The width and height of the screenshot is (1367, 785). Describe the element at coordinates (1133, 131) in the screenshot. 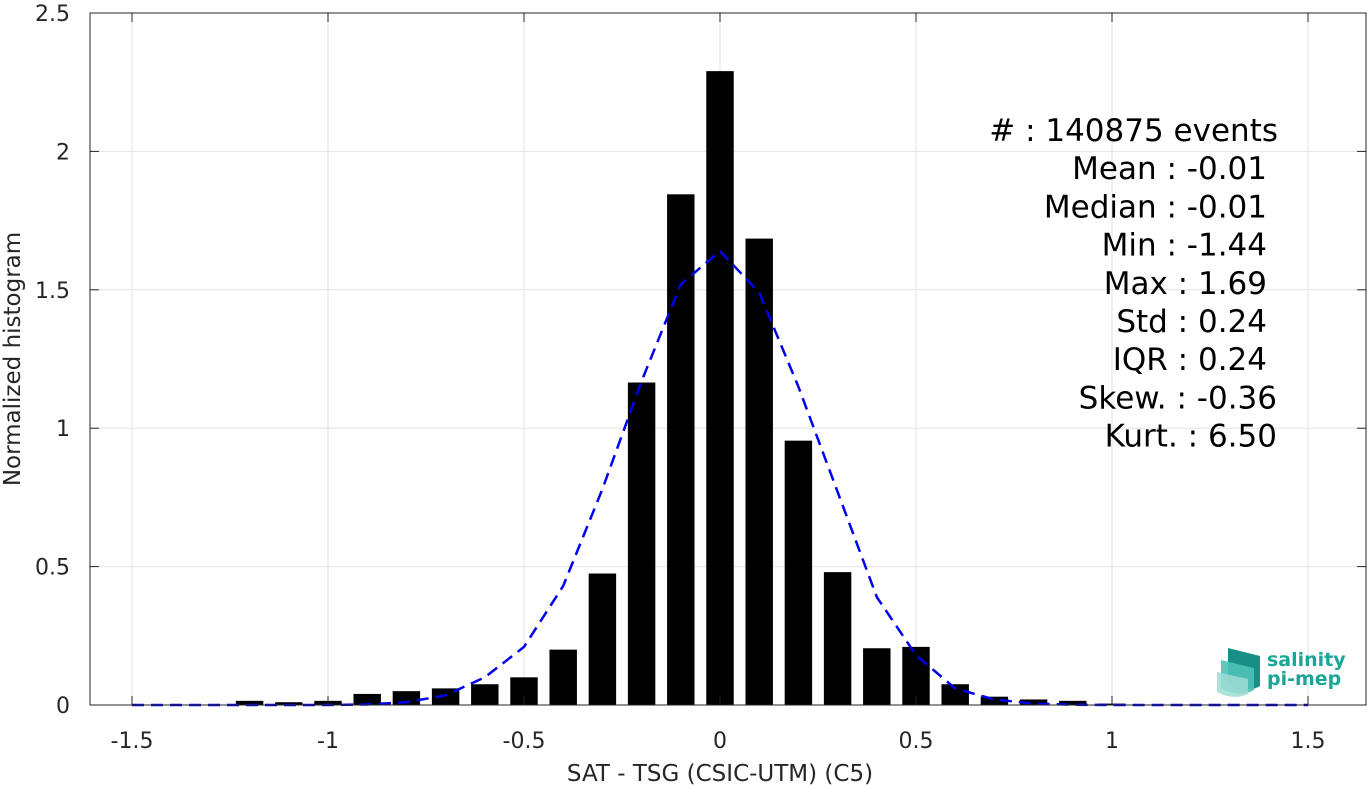

I see `stats-line: # : 140875 events` at that location.